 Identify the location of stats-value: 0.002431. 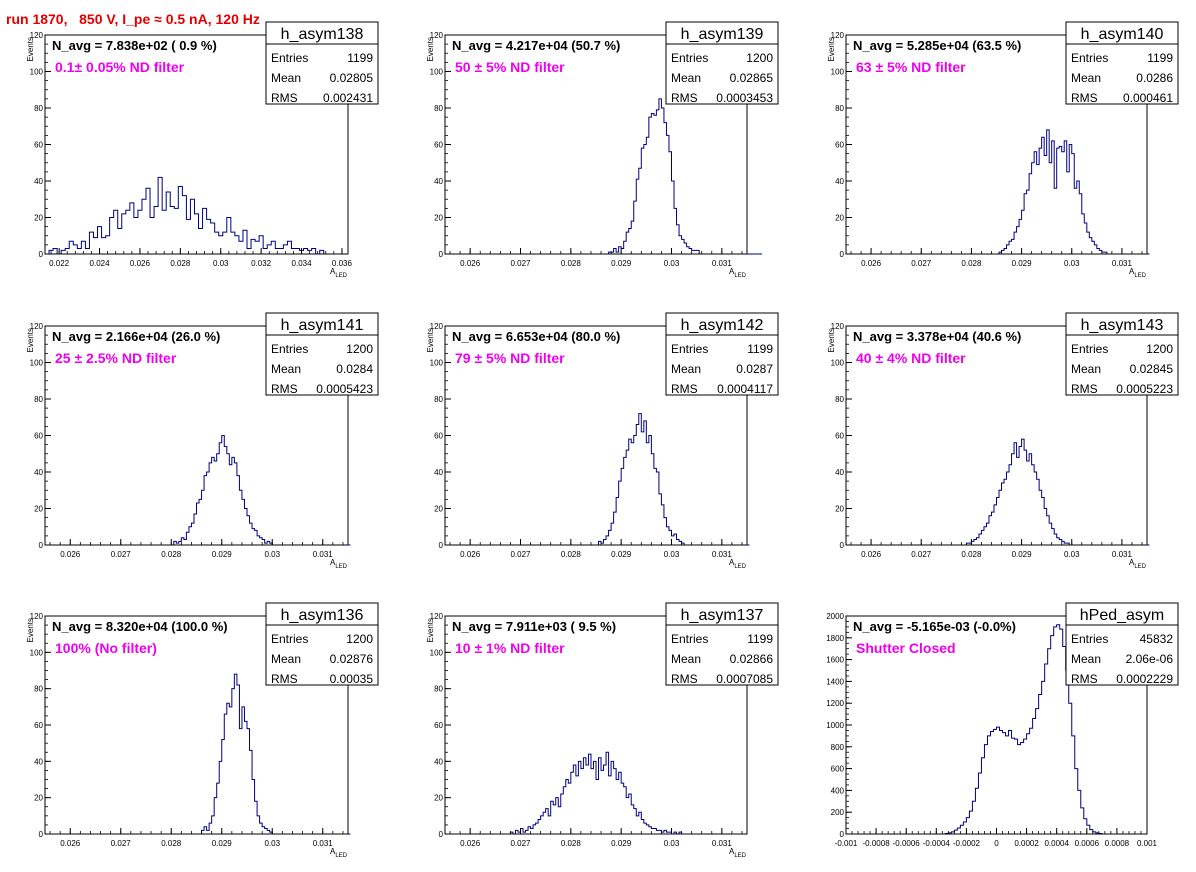
(348, 98).